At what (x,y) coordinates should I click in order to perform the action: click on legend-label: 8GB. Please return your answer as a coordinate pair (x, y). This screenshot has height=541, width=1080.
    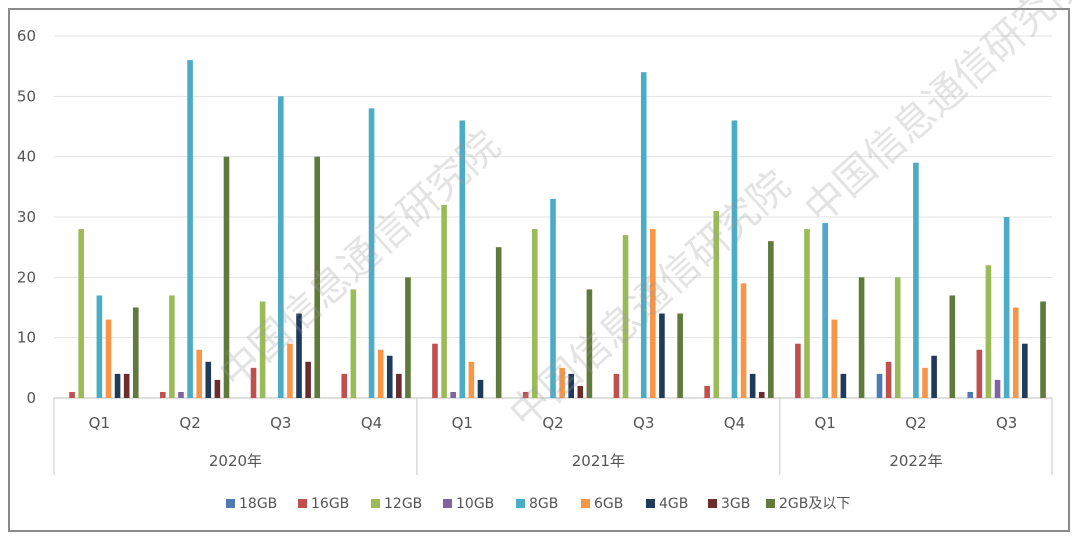
    Looking at the image, I should click on (543, 504).